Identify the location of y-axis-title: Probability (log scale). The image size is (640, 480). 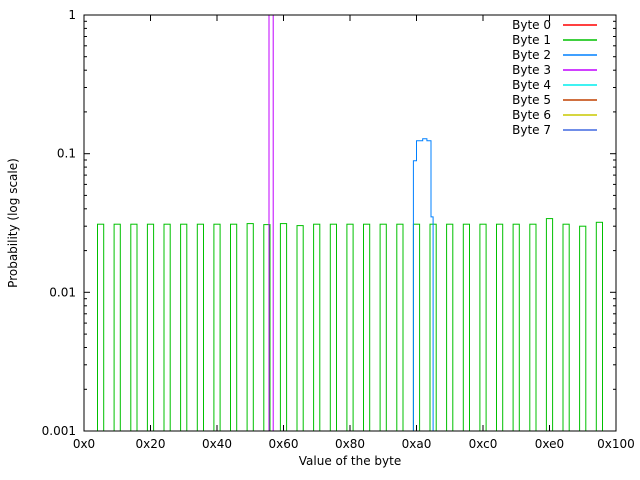
(13, 223).